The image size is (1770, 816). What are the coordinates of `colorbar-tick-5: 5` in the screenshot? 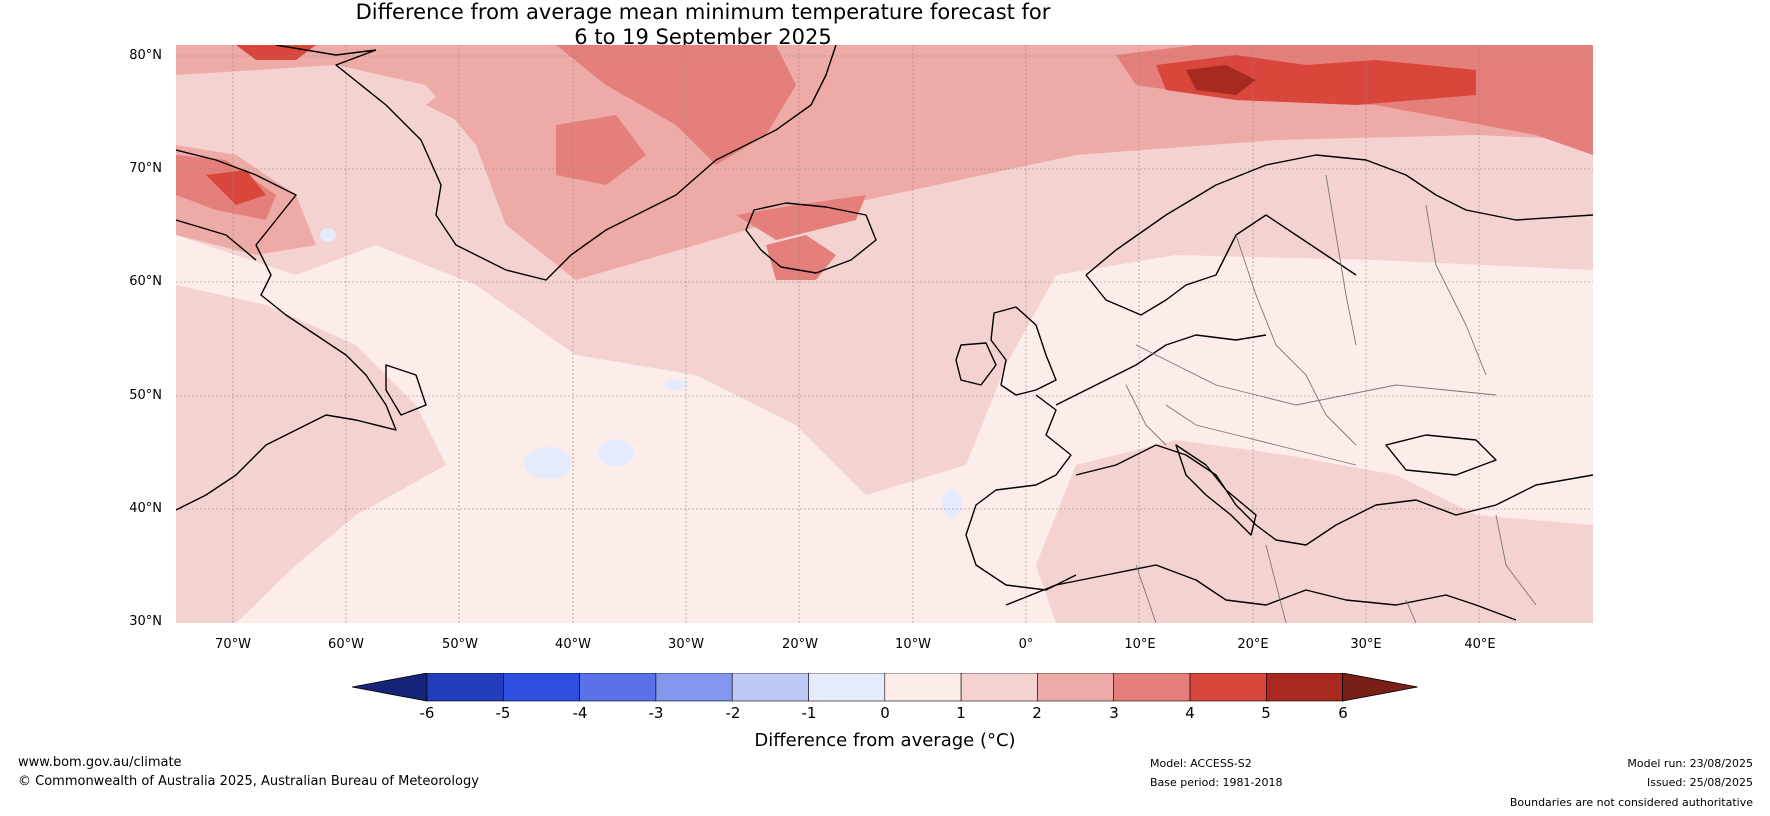 It's located at (1266, 713).